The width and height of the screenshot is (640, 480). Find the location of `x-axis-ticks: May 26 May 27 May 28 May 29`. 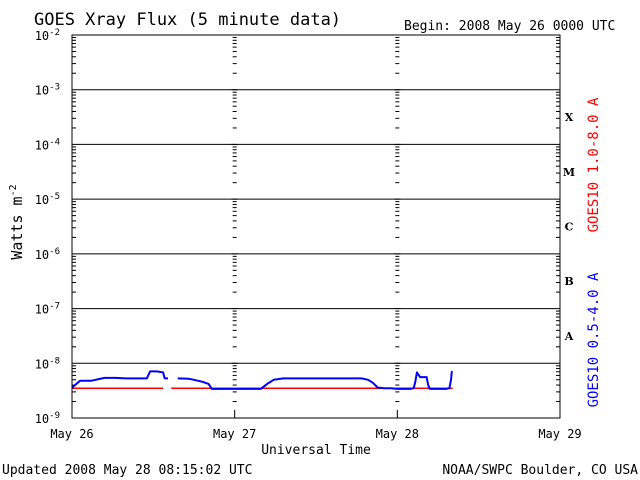

x-axis-ticks: May 26 May 27 May 28 May 29 is located at coordinates (315, 434).